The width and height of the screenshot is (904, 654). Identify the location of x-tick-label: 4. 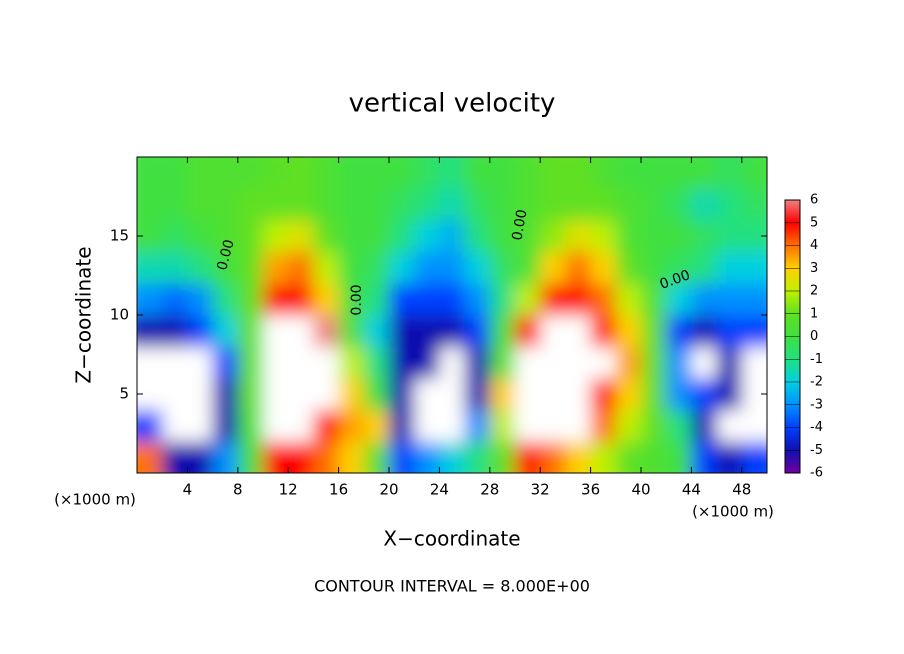
(188, 490).